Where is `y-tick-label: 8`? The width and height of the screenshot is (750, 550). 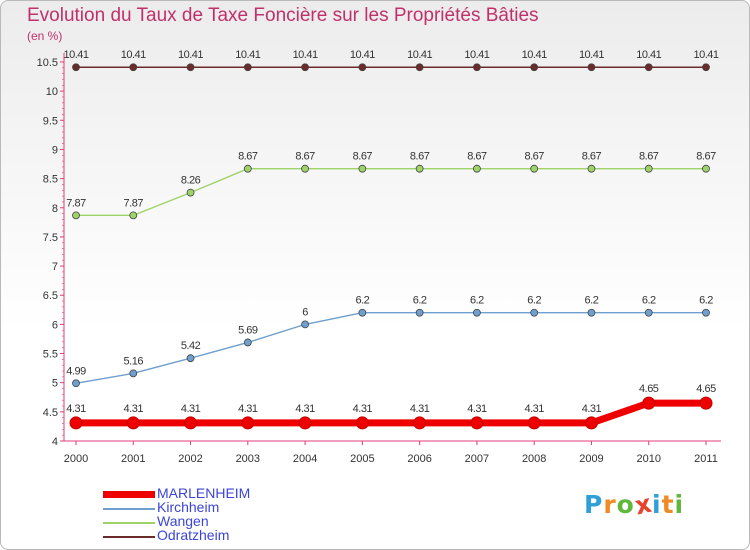
y-tick-label: 8 is located at coordinates (55, 209).